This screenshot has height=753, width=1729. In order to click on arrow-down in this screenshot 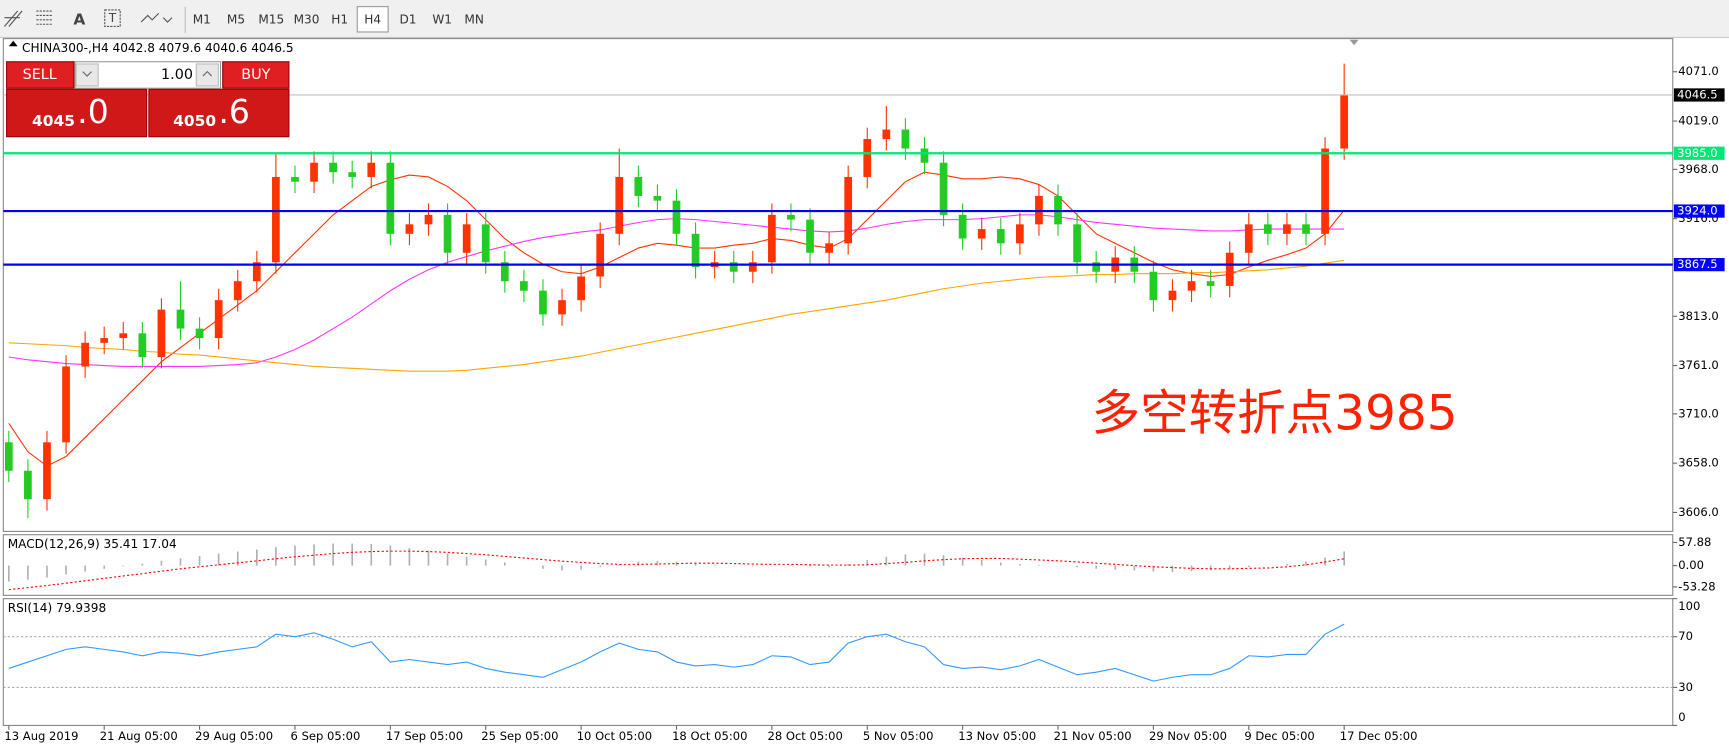, I will do `click(87, 74)`.